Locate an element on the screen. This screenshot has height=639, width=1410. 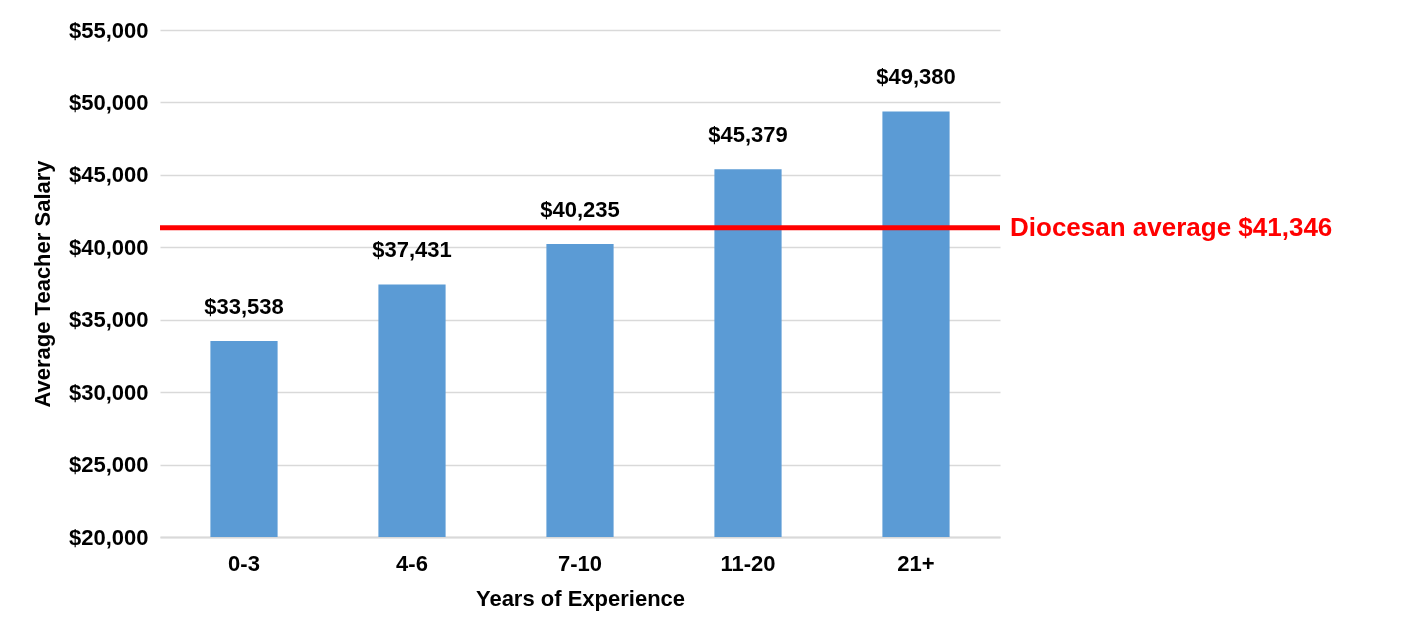
data-label: $49,380 is located at coordinates (916, 77).